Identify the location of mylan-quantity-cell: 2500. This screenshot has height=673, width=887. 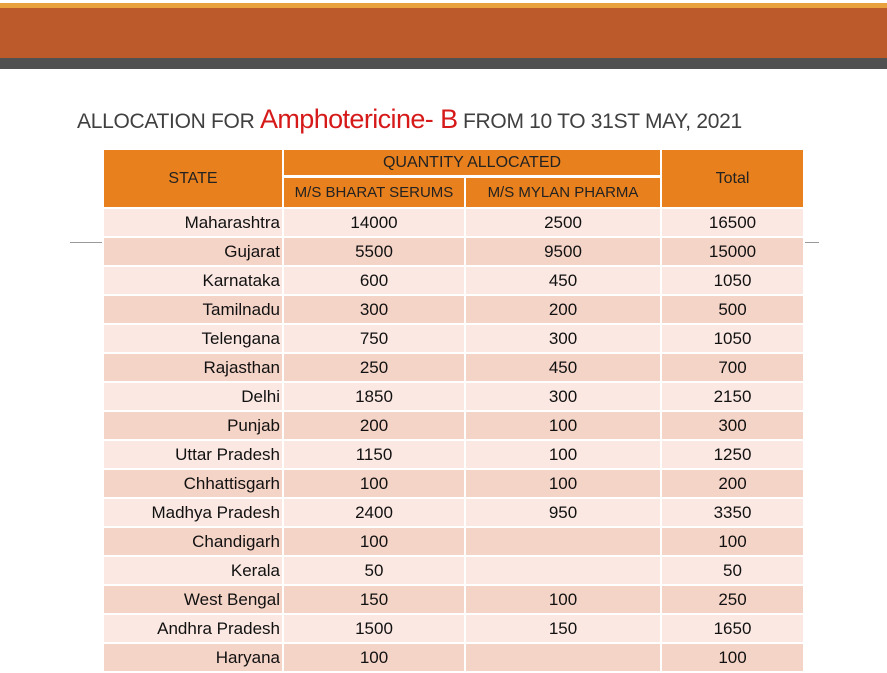
(563, 222).